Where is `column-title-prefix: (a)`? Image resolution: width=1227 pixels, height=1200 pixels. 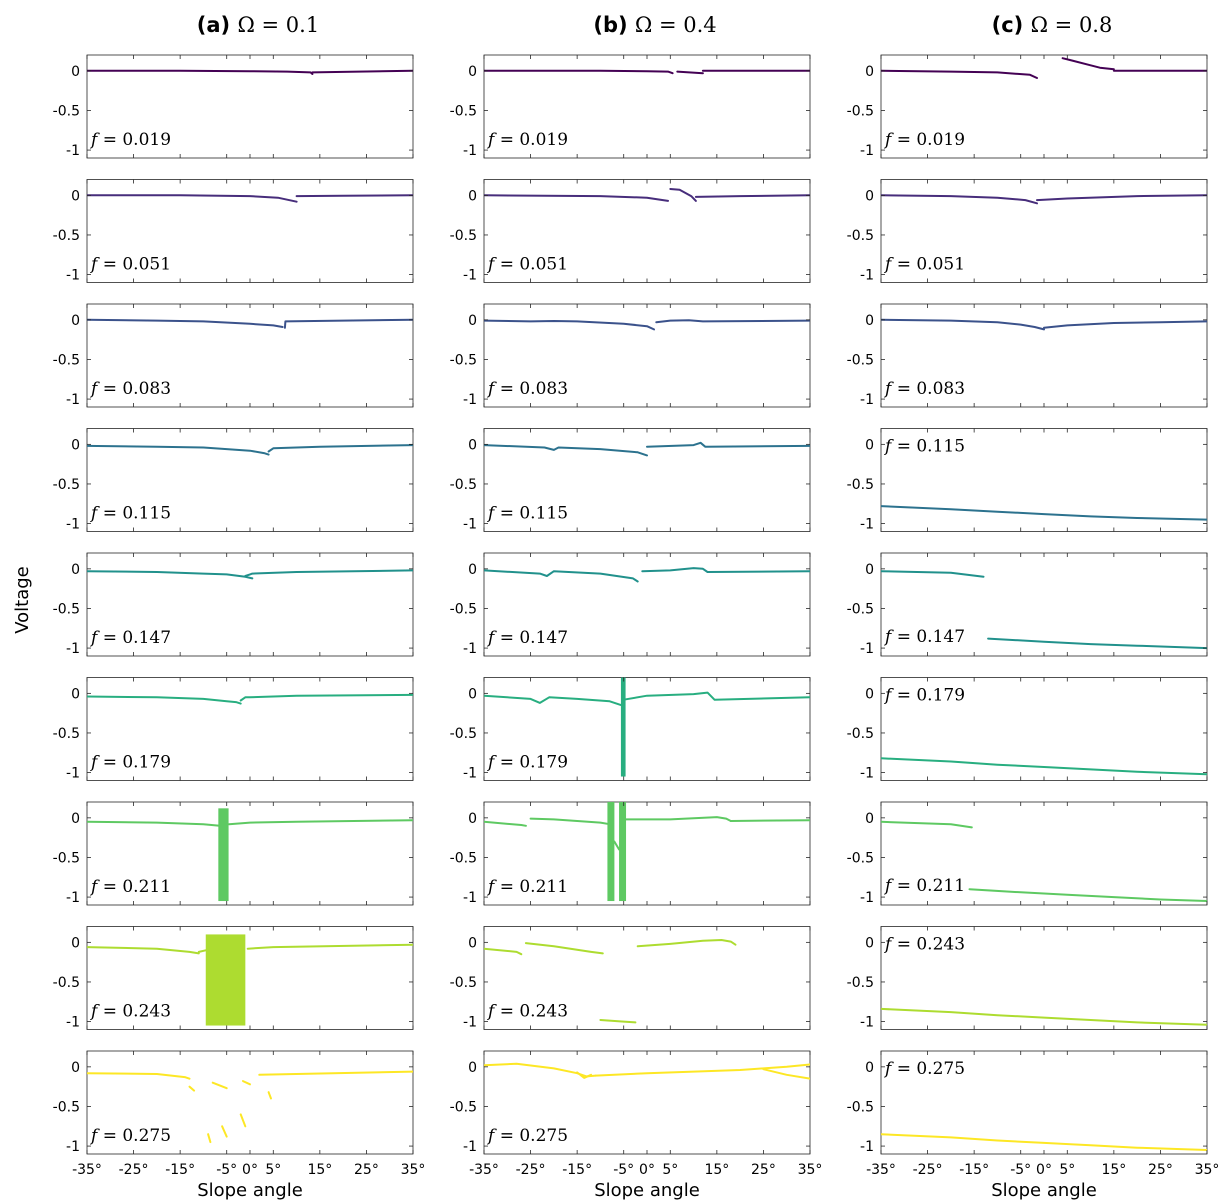
column-title-prefix: (a) is located at coordinates (217, 25).